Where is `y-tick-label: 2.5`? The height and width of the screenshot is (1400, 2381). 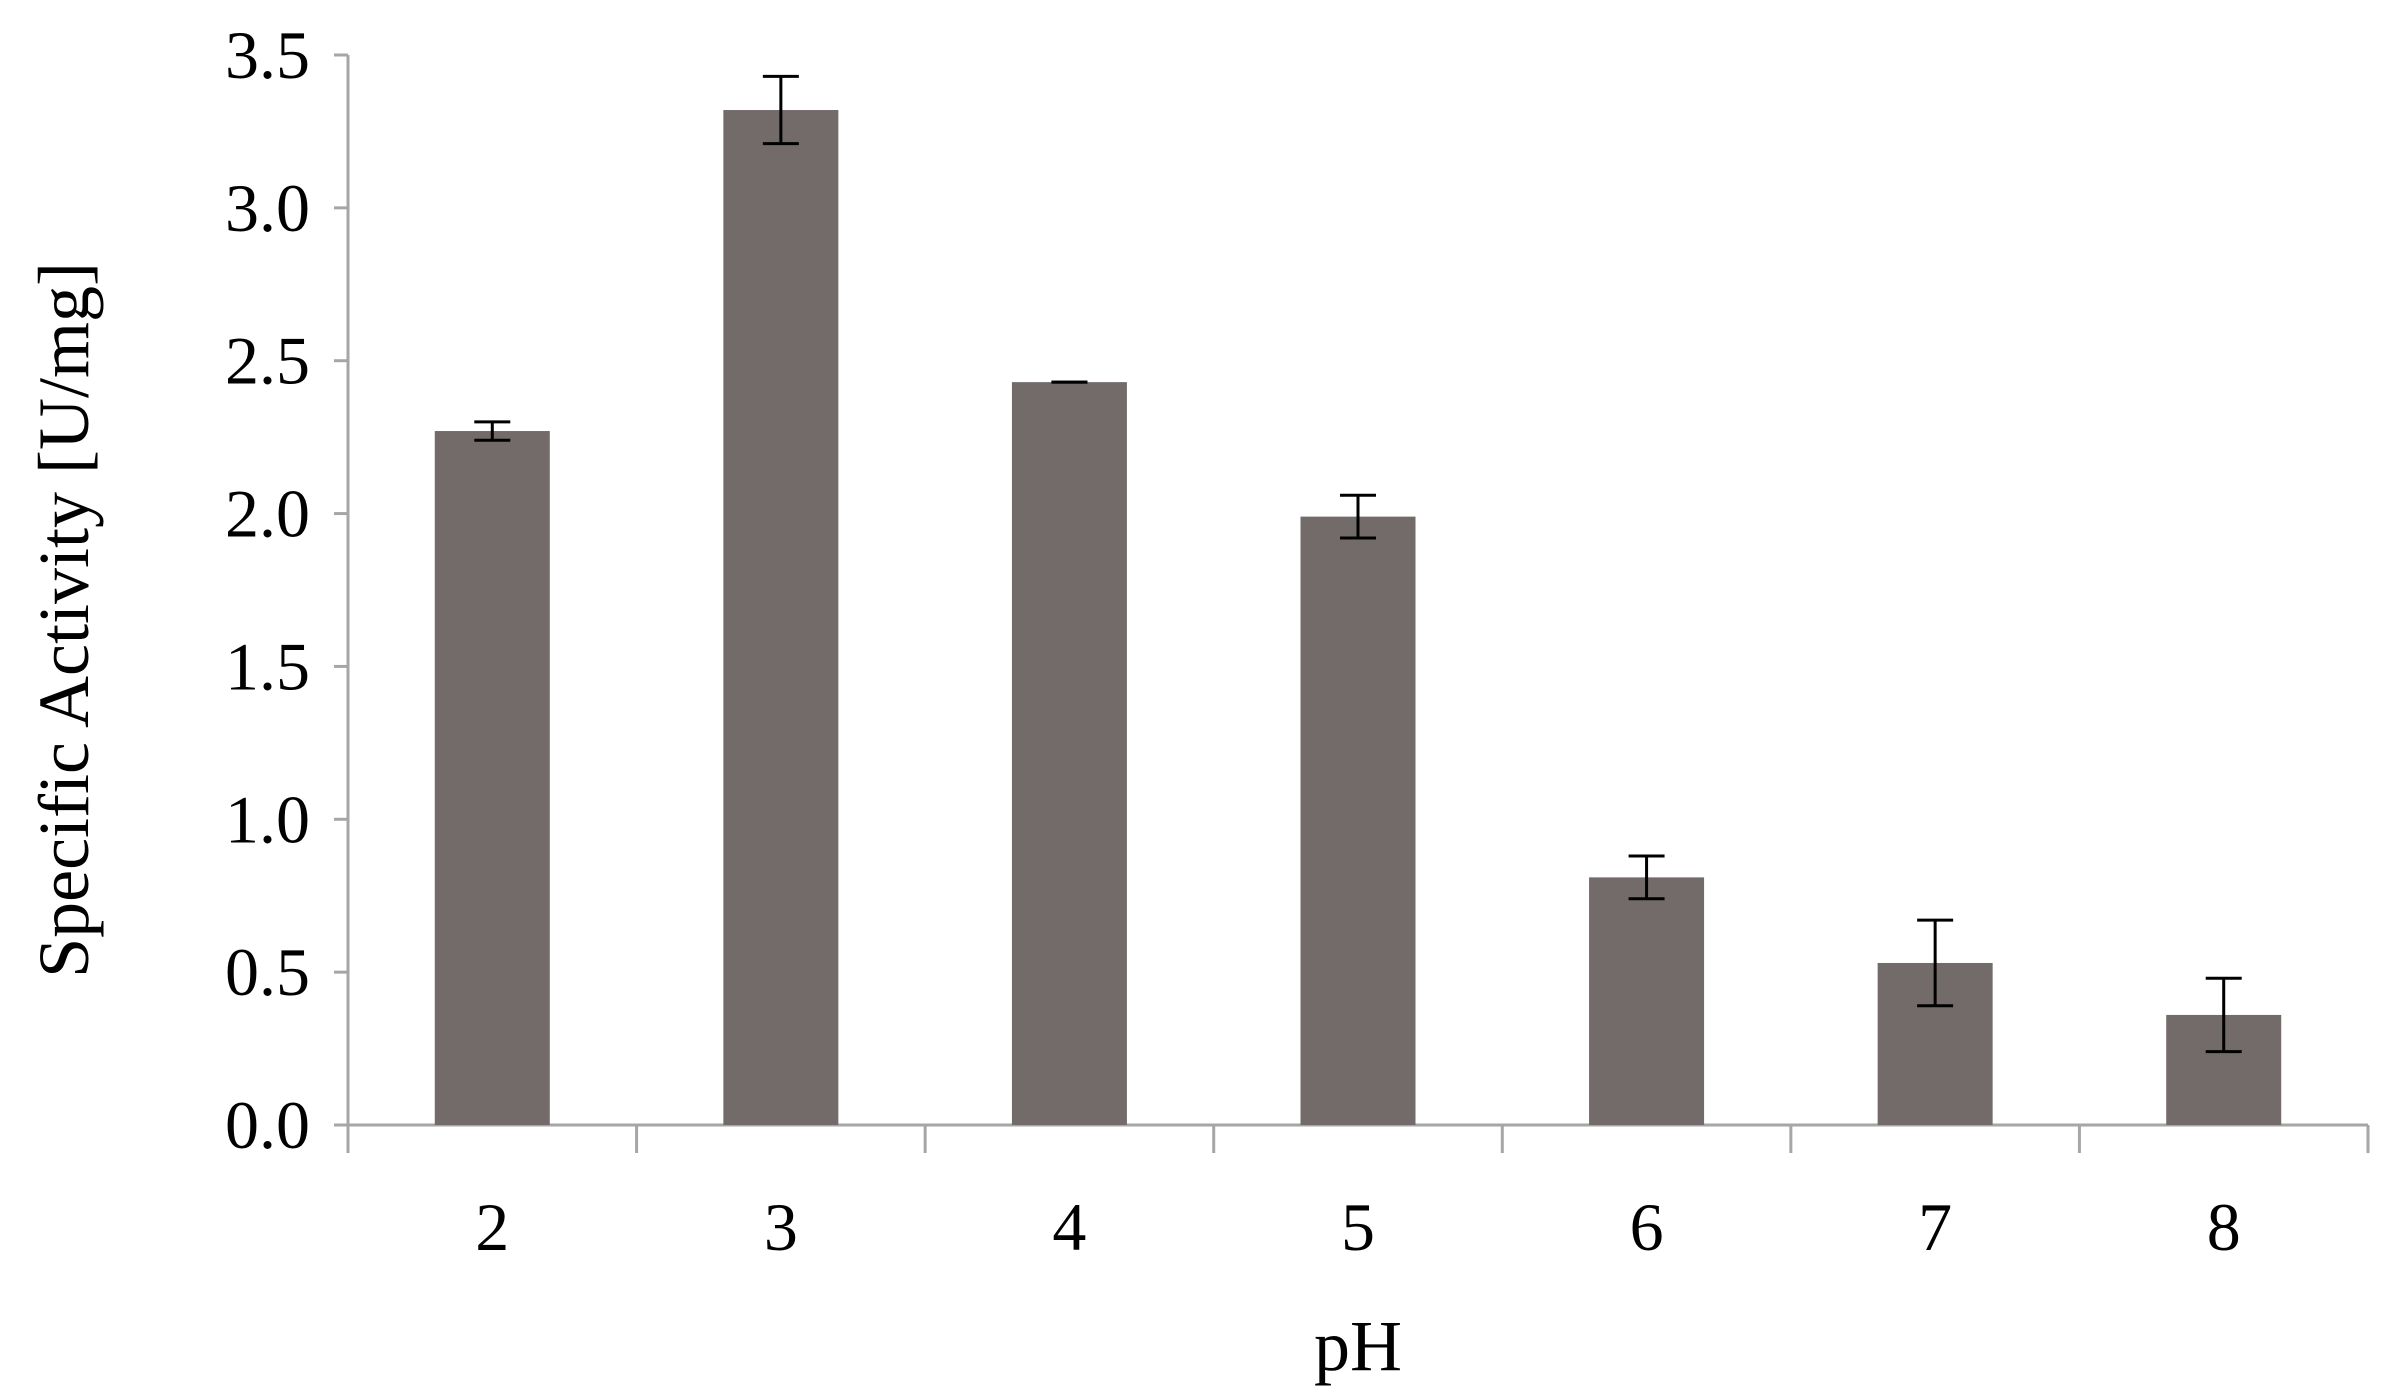 y-tick-label: 2.5 is located at coordinates (267, 361).